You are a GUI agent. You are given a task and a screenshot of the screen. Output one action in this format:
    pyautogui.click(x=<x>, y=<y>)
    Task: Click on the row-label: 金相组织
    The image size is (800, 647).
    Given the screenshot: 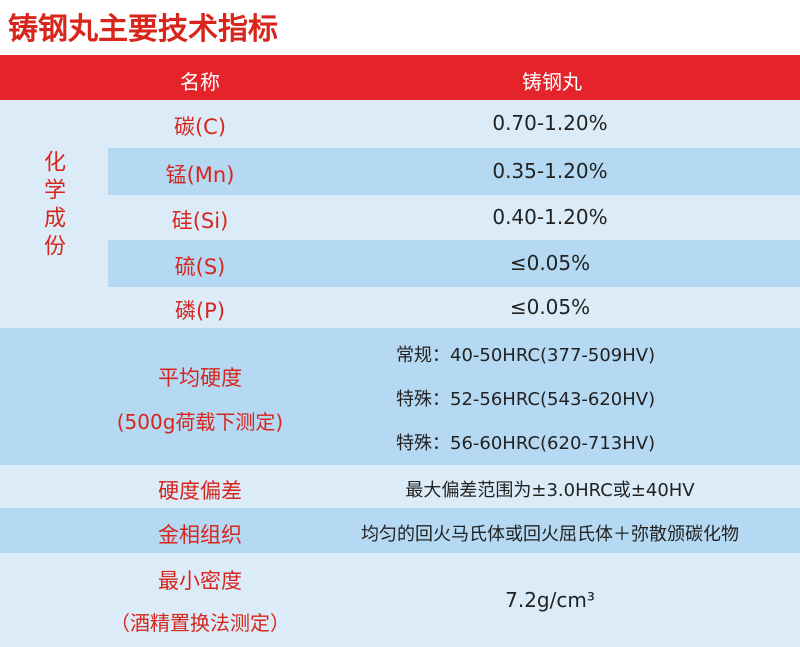 What is the action you would take?
    pyautogui.click(x=200, y=535)
    